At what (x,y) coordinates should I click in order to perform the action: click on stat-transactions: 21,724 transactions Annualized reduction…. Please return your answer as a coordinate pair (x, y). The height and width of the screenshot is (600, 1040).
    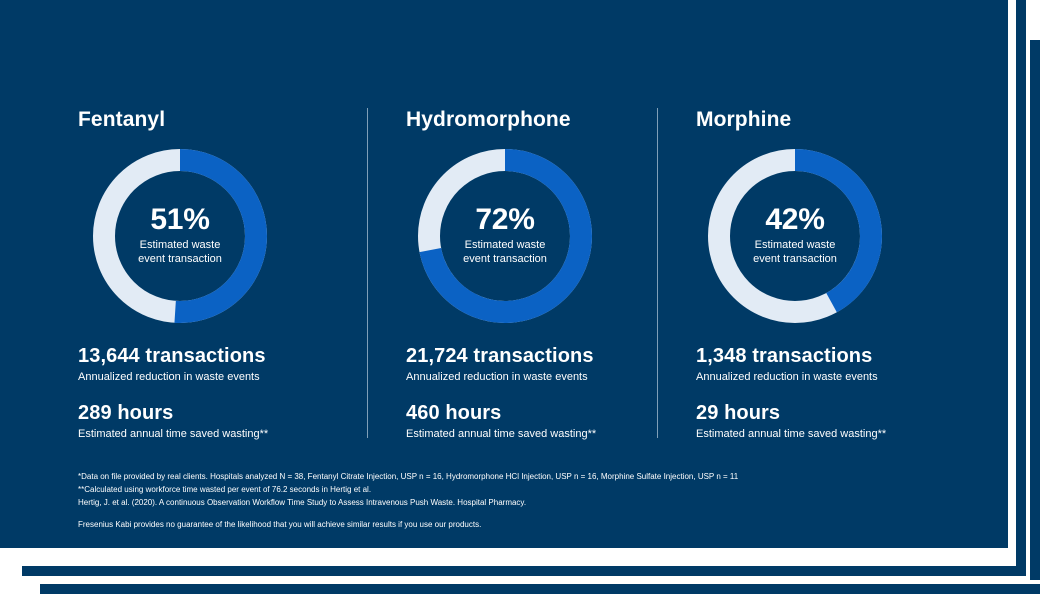
    Looking at the image, I should click on (521, 364).